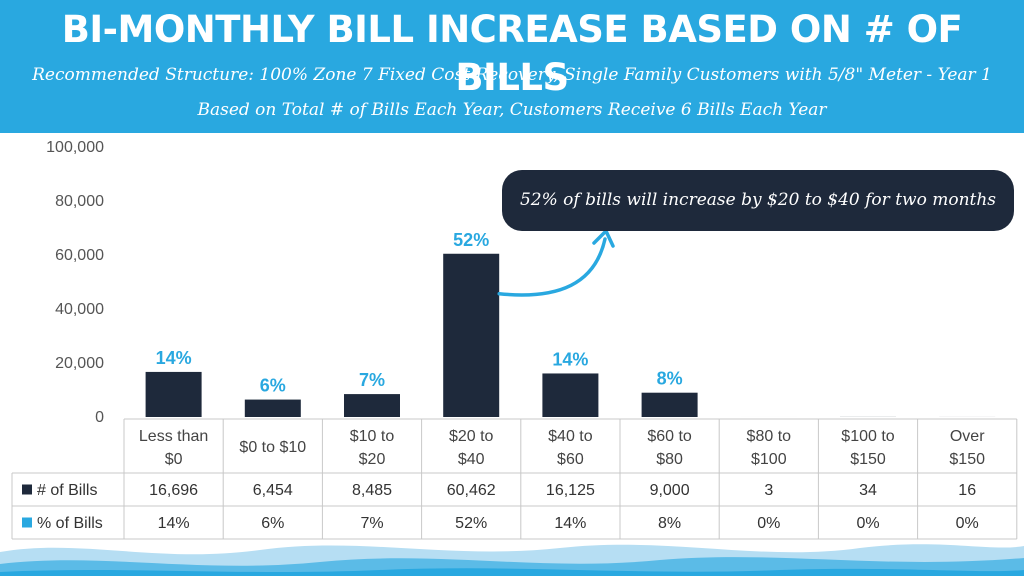 The width and height of the screenshot is (1024, 576). I want to click on bar-percent-label: 6%, so click(273, 386).